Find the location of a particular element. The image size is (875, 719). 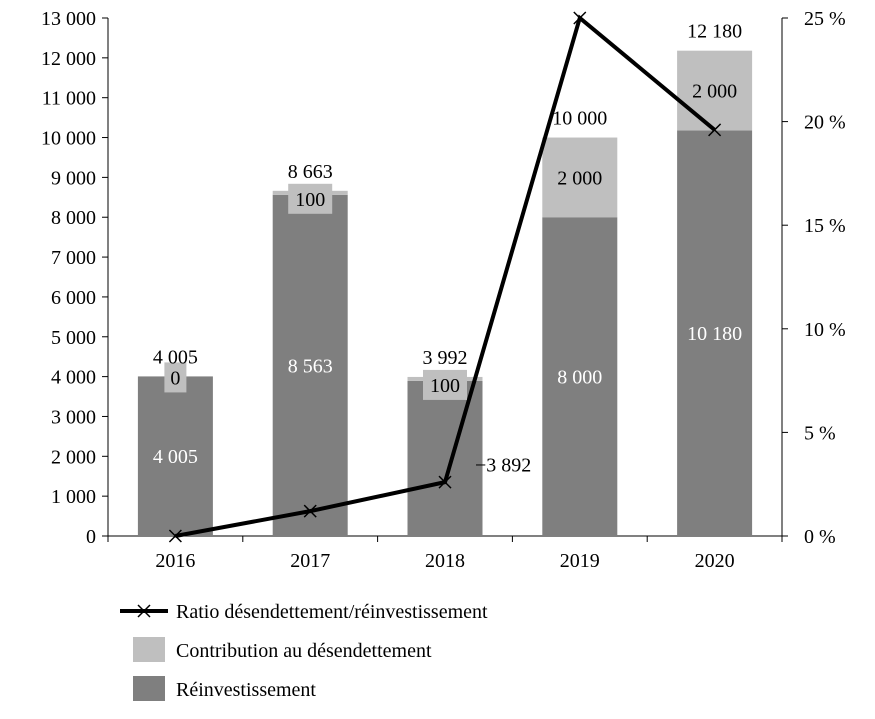

label-reinvestissement: 10 180 is located at coordinates (714, 334).